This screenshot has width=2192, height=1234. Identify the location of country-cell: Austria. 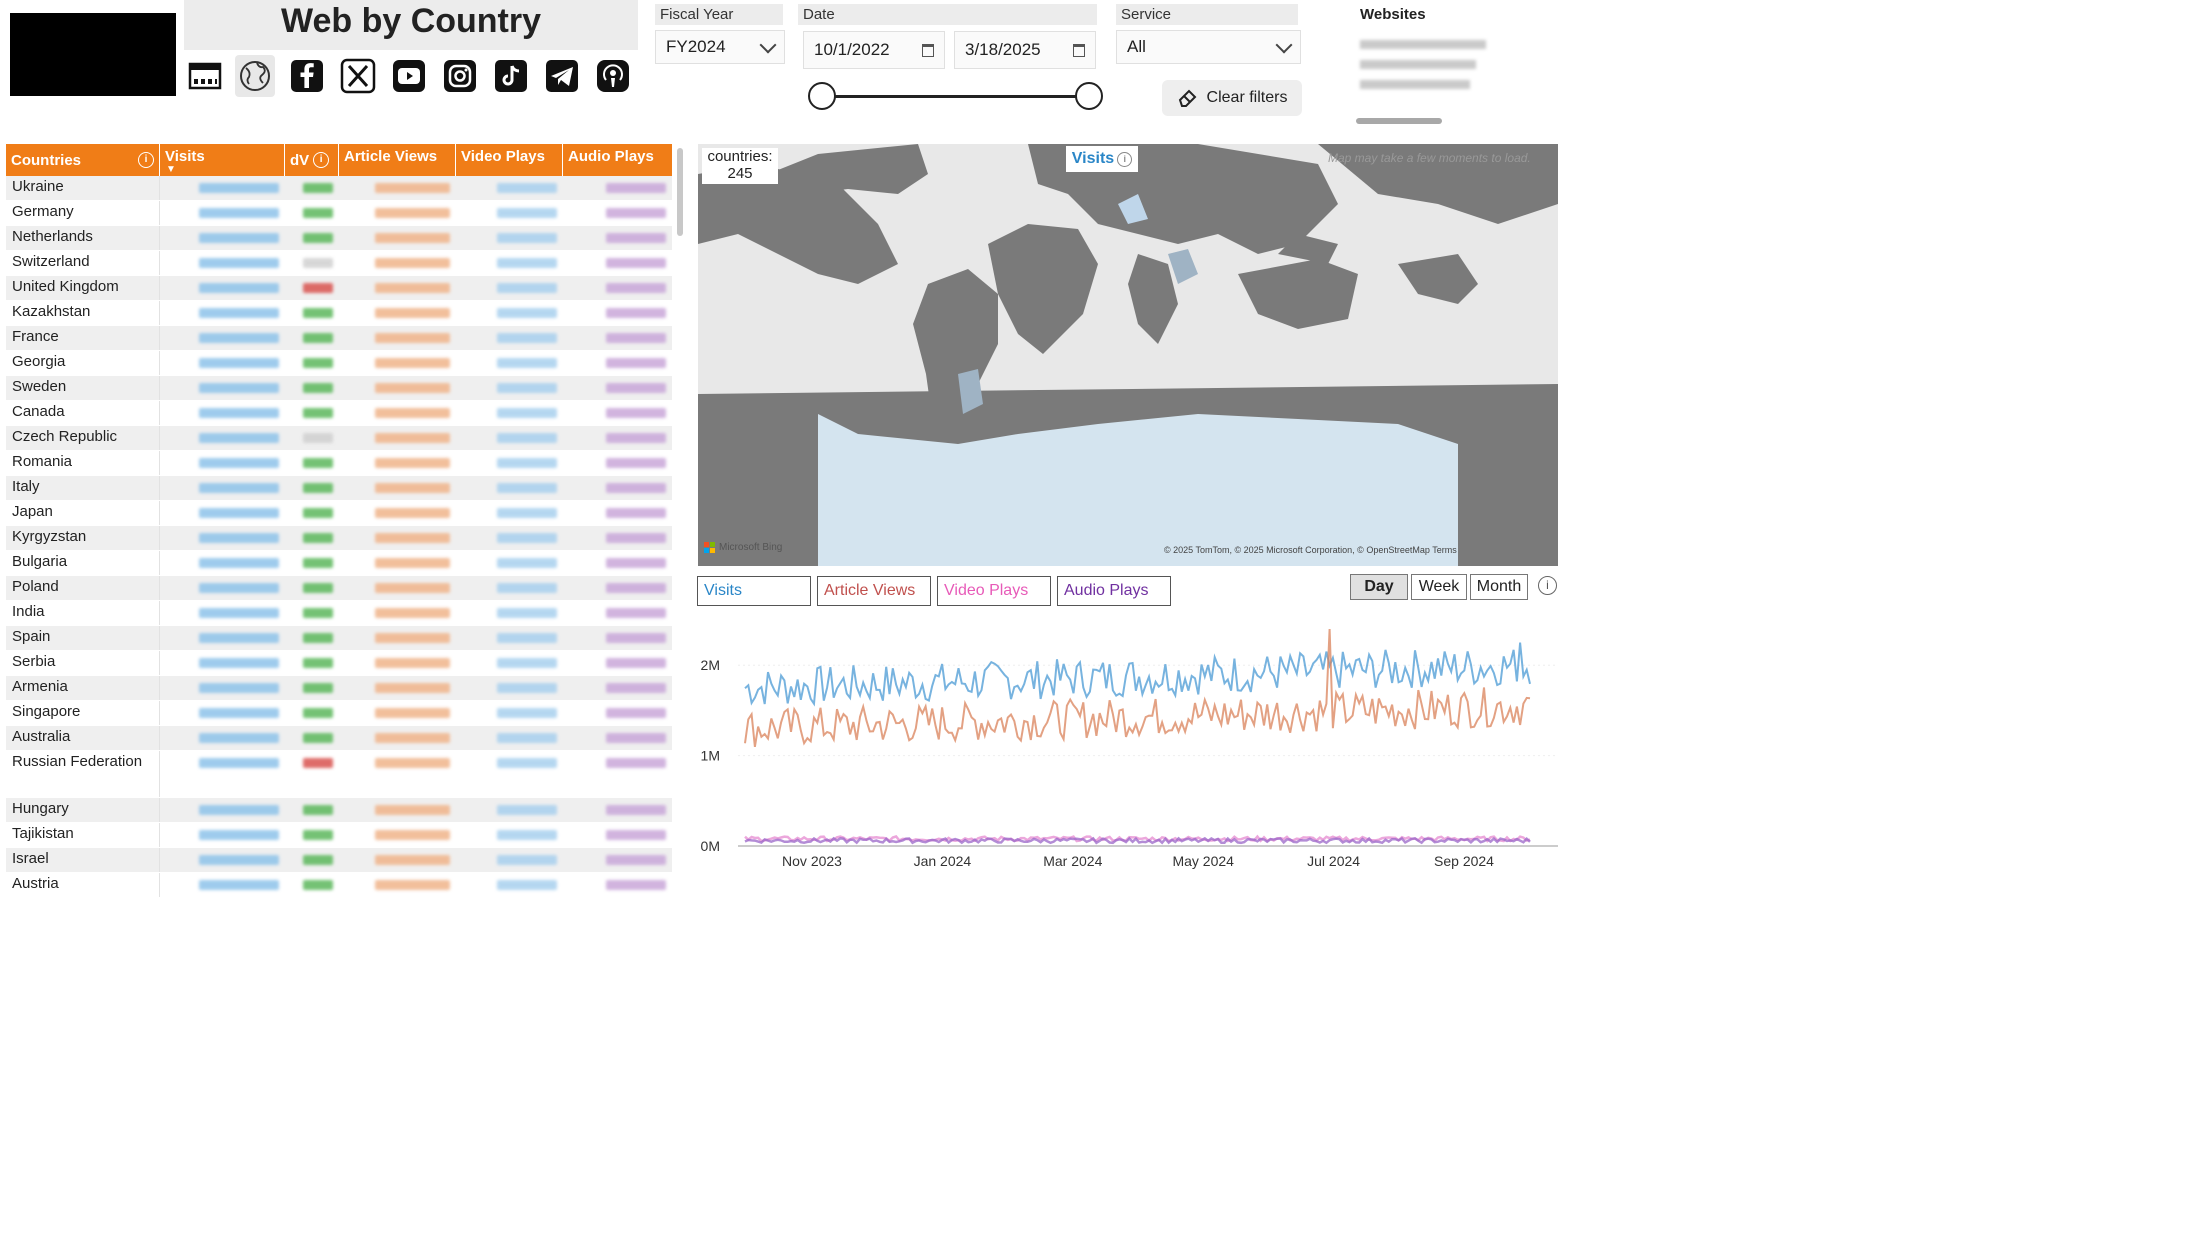
(83, 885).